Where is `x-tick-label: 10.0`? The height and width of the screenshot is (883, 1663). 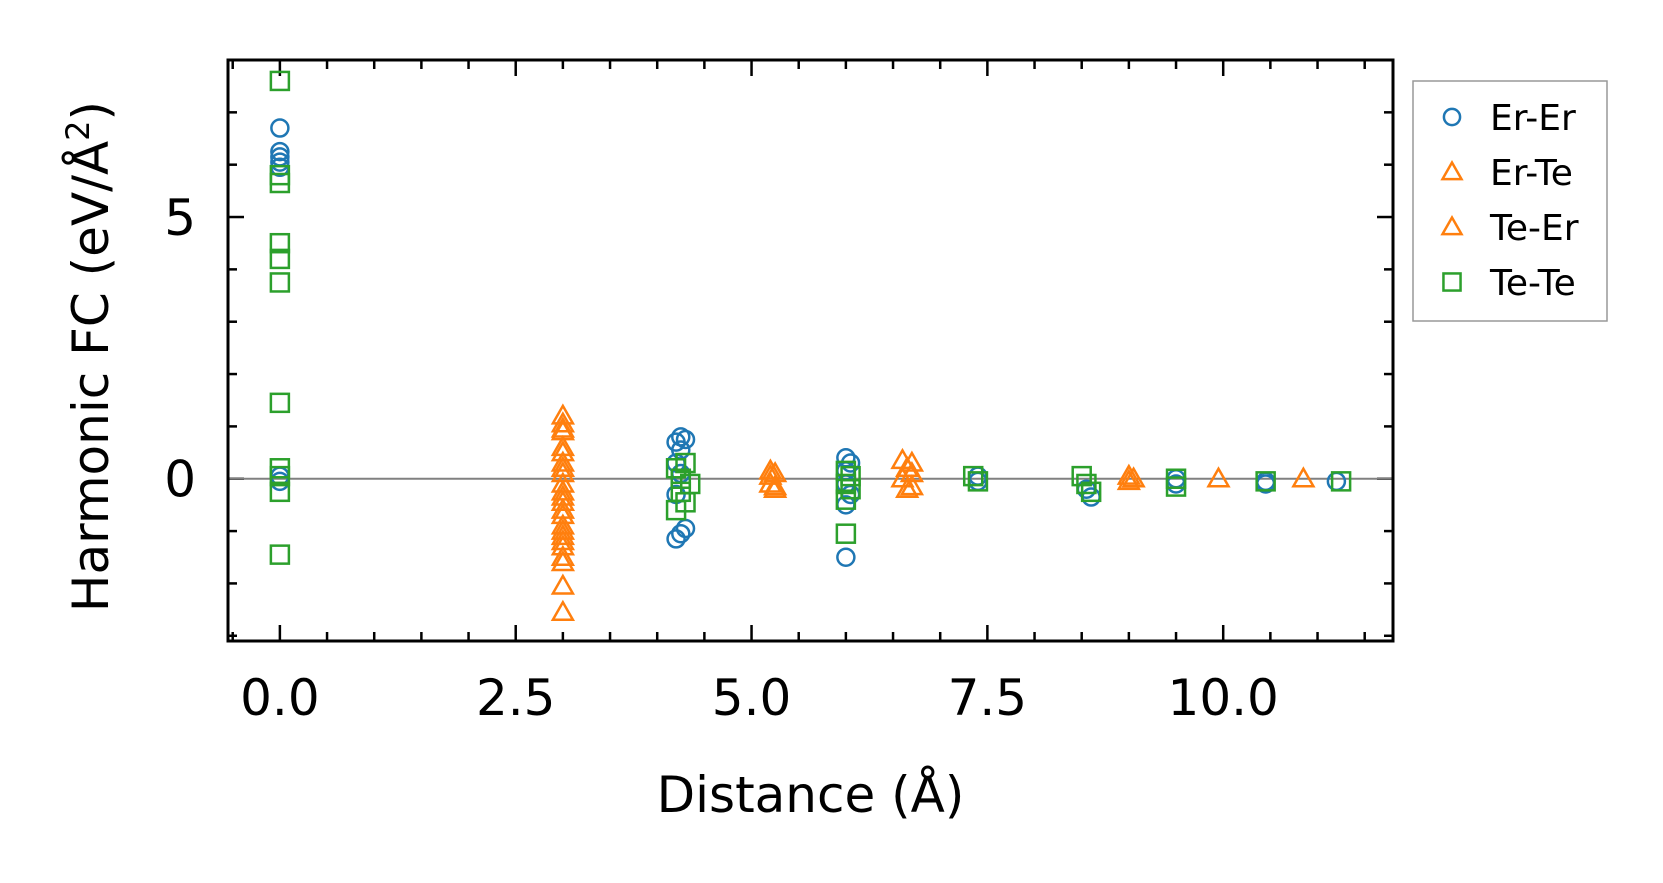
x-tick-label: 10.0 is located at coordinates (1223, 698).